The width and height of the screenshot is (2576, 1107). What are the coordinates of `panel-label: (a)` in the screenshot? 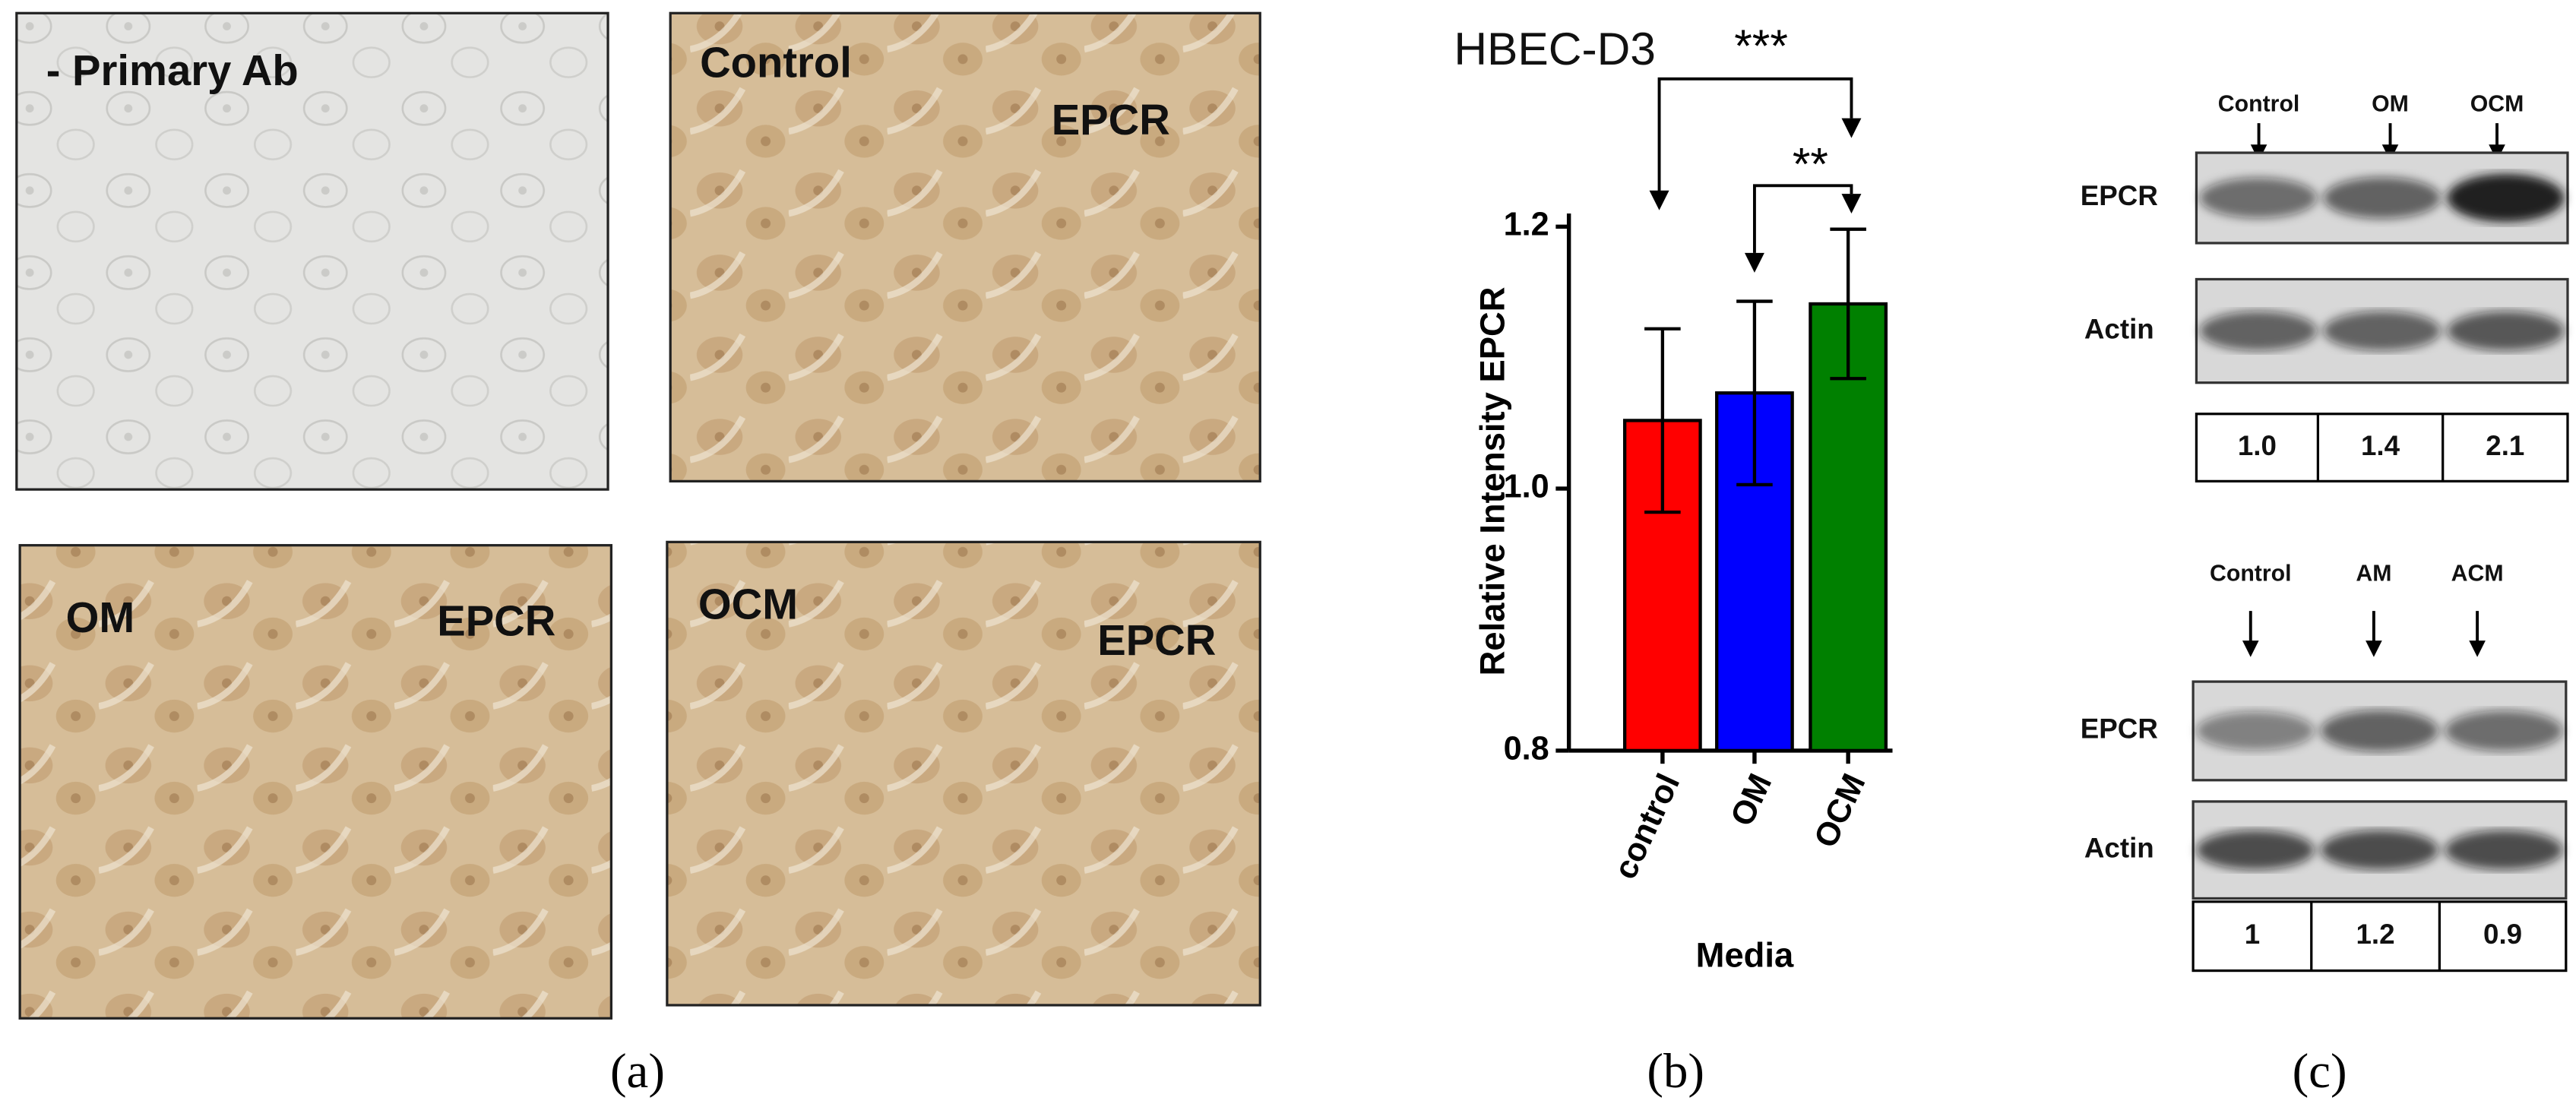 It's located at (637, 1071).